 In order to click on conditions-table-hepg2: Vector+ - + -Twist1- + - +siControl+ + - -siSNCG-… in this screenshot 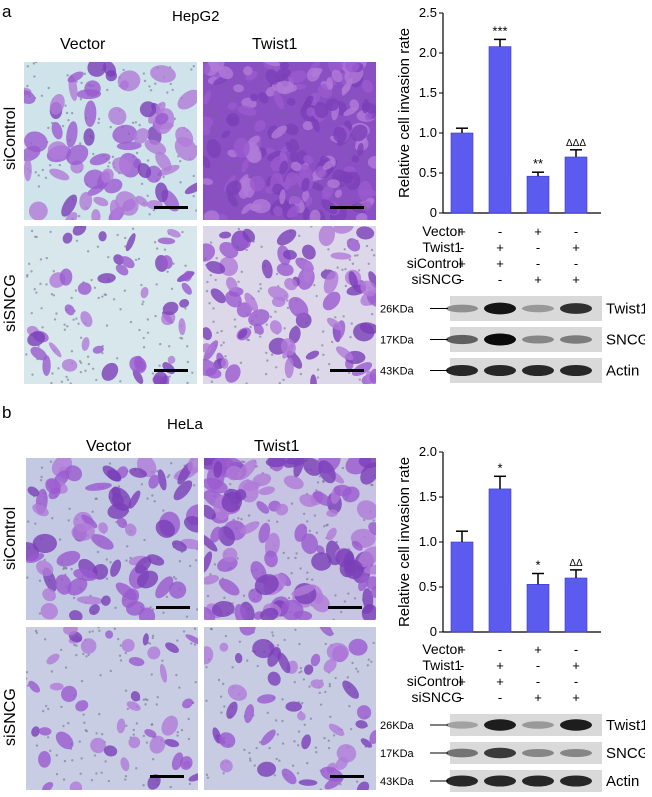, I will do `click(493, 255)`.